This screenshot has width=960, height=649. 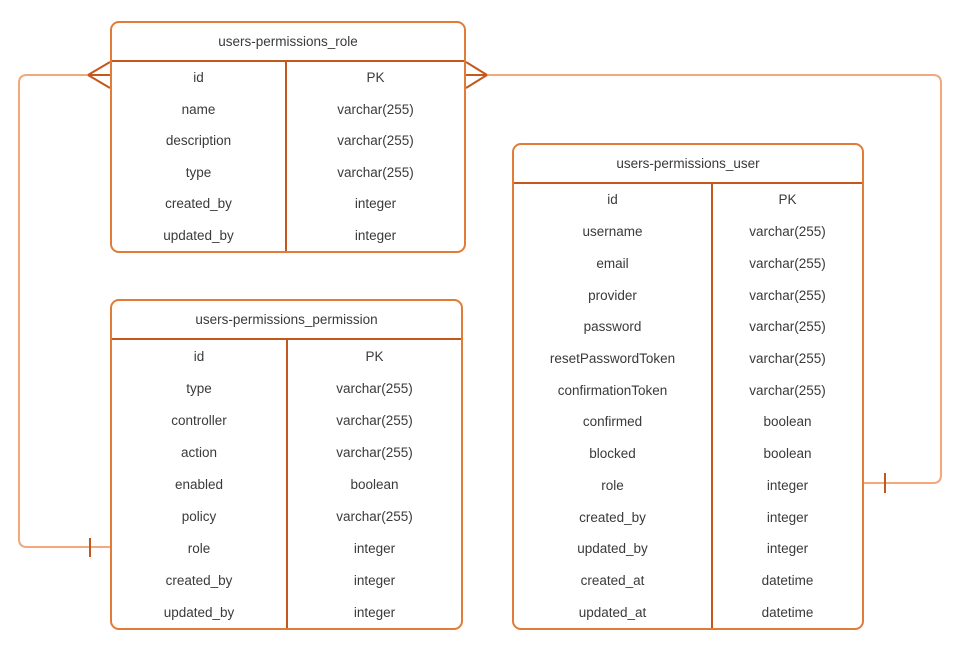 What do you see at coordinates (613, 358) in the screenshot?
I see `field-name: resetPasswordToken` at bounding box center [613, 358].